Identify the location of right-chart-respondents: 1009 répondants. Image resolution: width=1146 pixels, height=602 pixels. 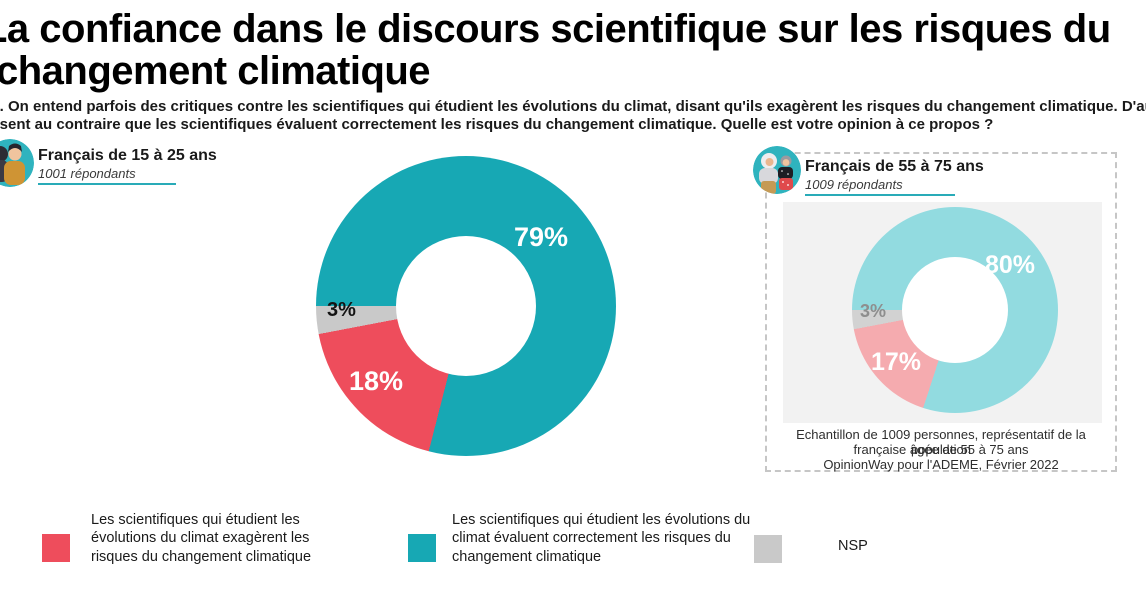
(854, 184).